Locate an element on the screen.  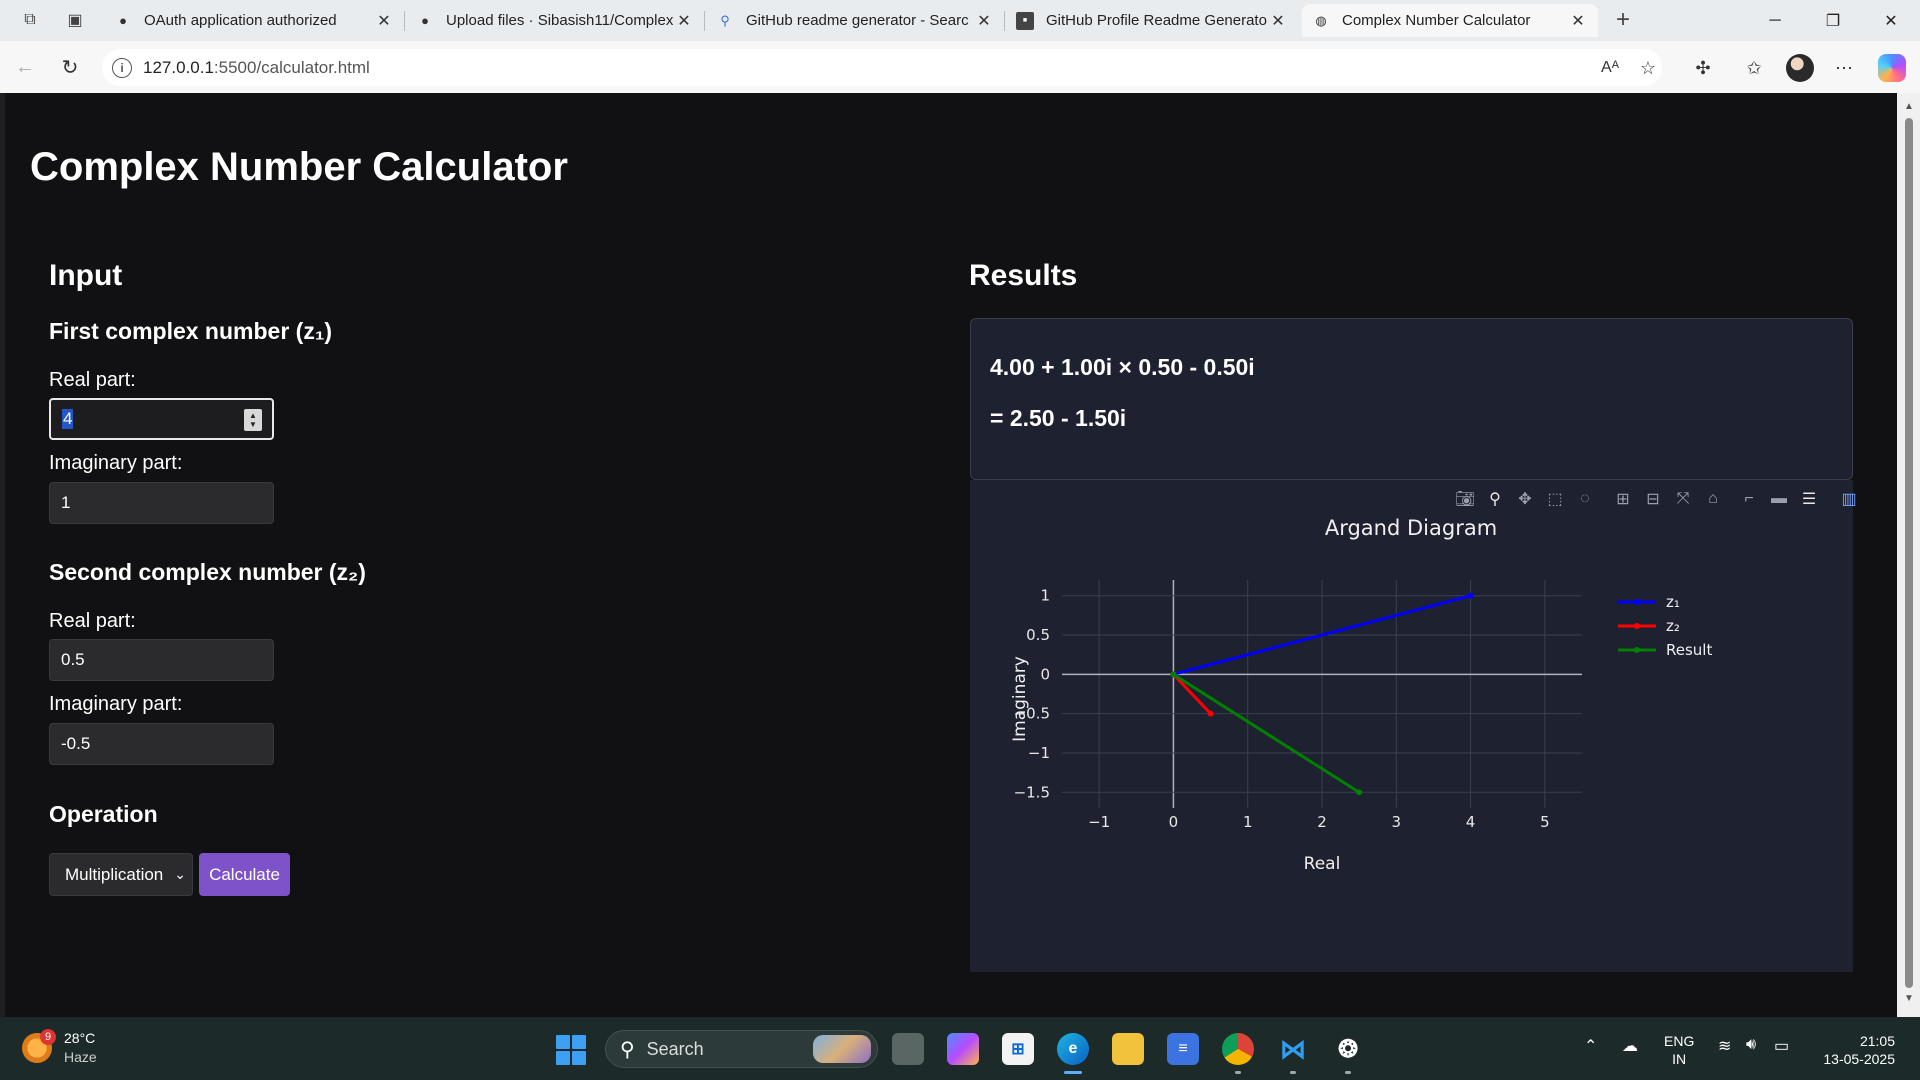
new-tab-icon: + is located at coordinates (1622, 19).